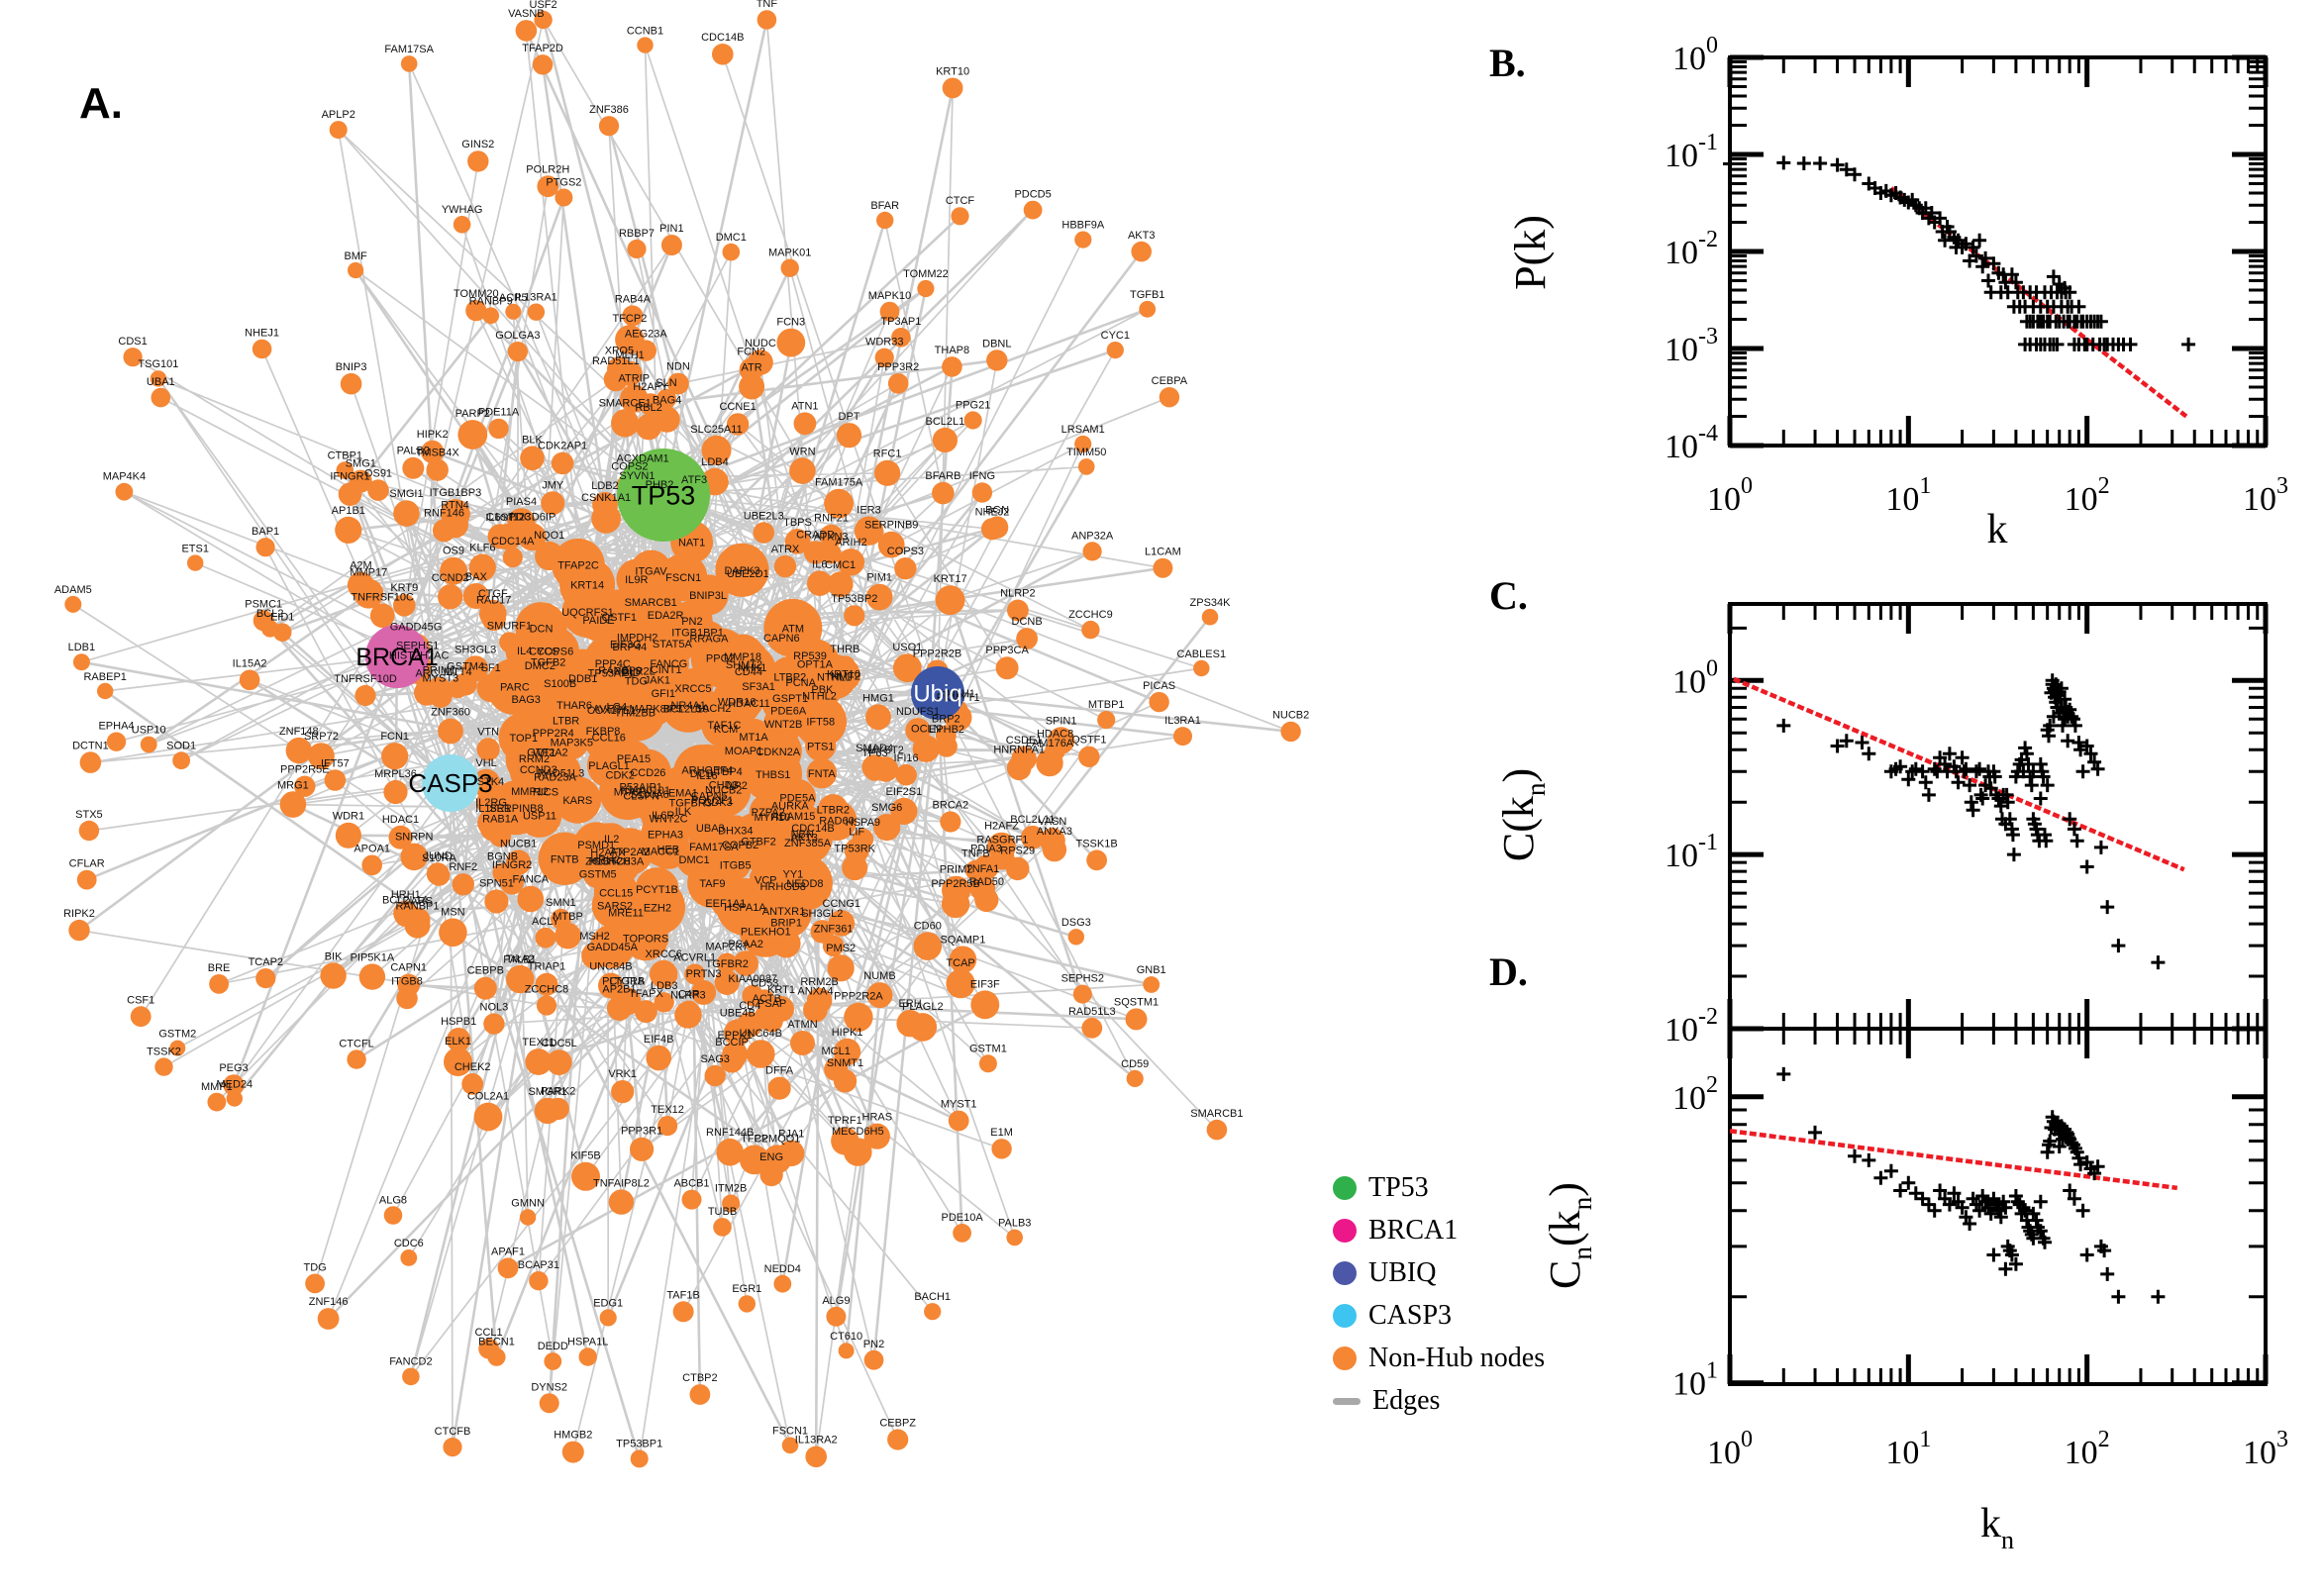  I want to click on node-label: ATM, so click(793, 629).